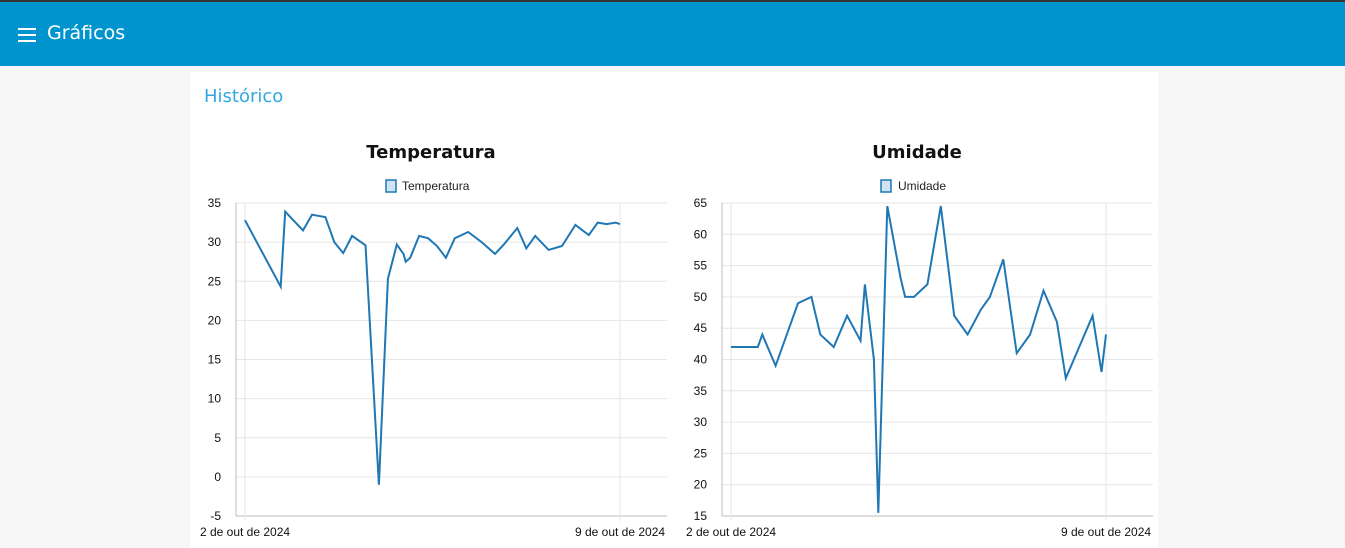 The width and height of the screenshot is (1345, 548). What do you see at coordinates (86, 33) in the screenshot?
I see `app-title: Gráficos` at bounding box center [86, 33].